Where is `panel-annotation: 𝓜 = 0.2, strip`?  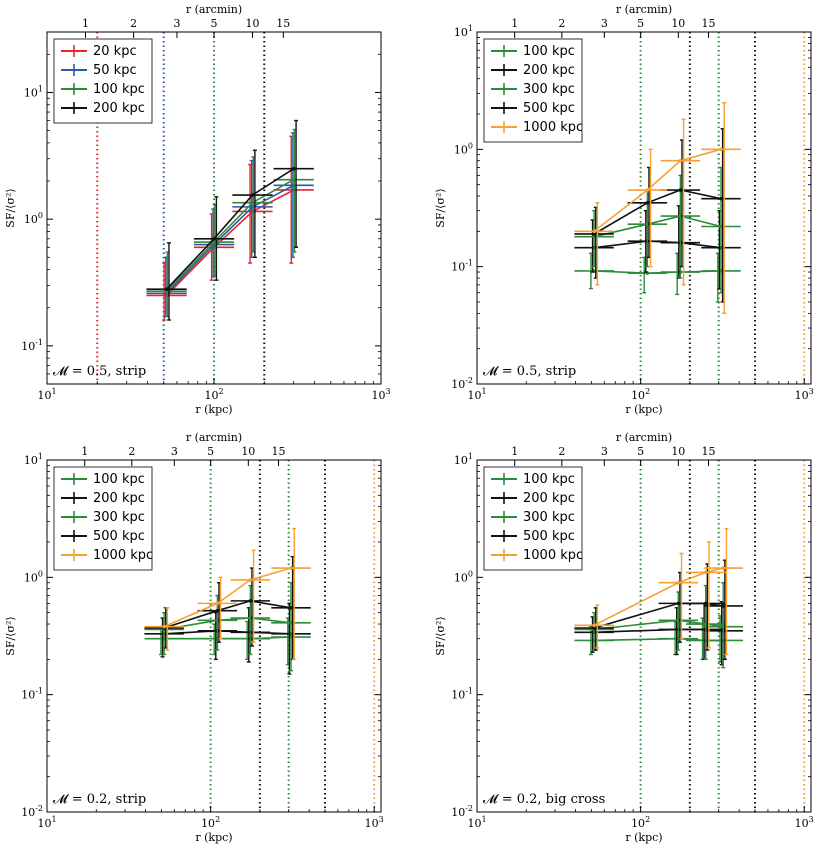 panel-annotation: 𝓜 = 0.2, strip is located at coordinates (99, 799).